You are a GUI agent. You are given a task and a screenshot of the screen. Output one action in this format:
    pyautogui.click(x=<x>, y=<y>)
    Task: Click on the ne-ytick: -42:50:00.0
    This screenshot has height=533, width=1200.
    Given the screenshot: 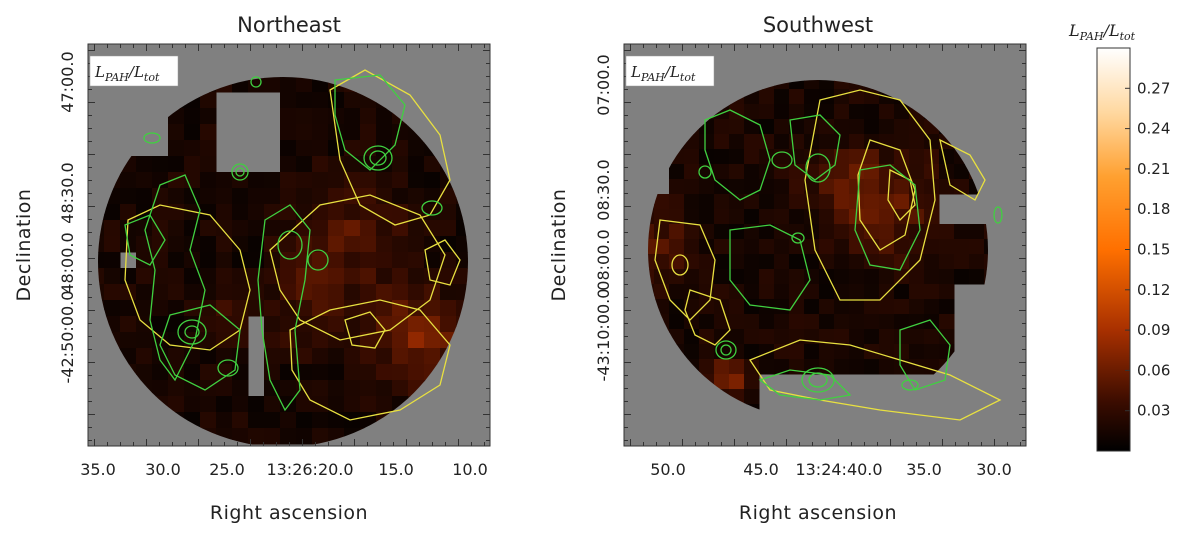 What is the action you would take?
    pyautogui.click(x=67, y=337)
    